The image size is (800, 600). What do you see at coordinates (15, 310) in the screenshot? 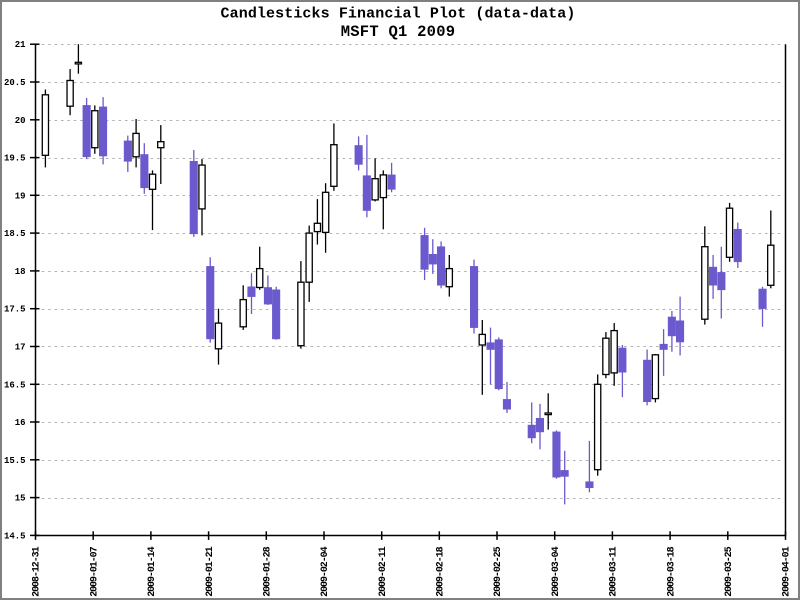
I see `svg-text: 17.5` at bounding box center [15, 310].